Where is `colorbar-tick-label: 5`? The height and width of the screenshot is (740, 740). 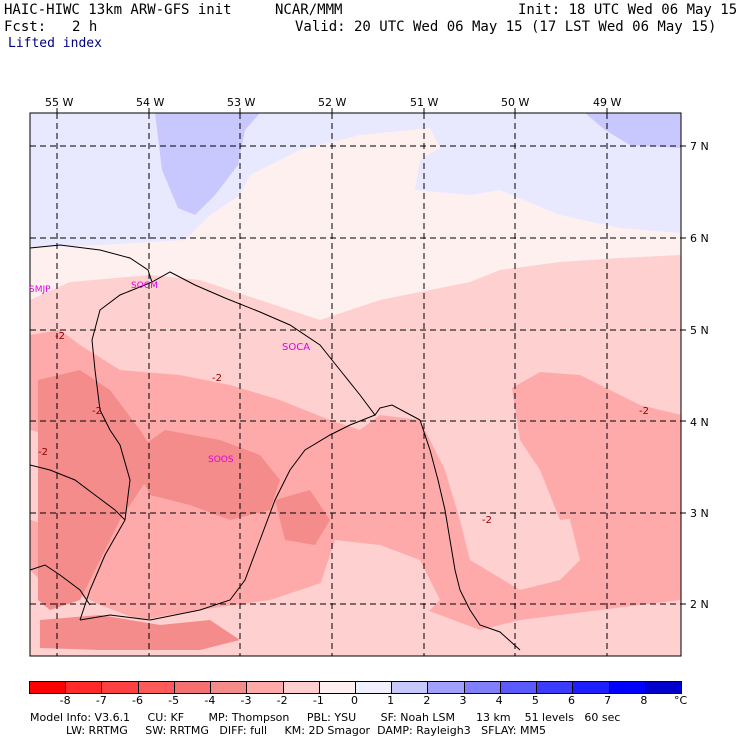
colorbar-tick-label: 5 is located at coordinates (535, 700).